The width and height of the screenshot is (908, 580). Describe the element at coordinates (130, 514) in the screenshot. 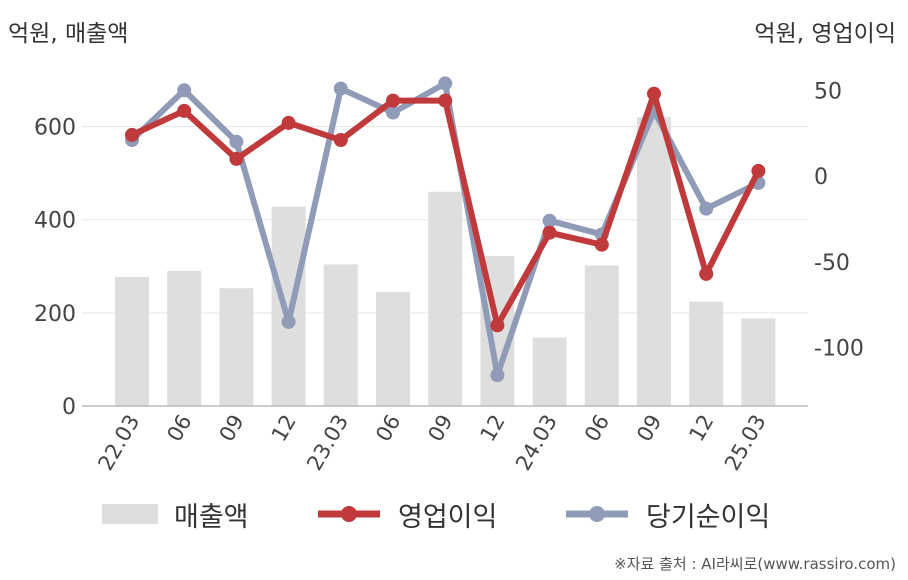

I see `legend-swatch-sales` at that location.